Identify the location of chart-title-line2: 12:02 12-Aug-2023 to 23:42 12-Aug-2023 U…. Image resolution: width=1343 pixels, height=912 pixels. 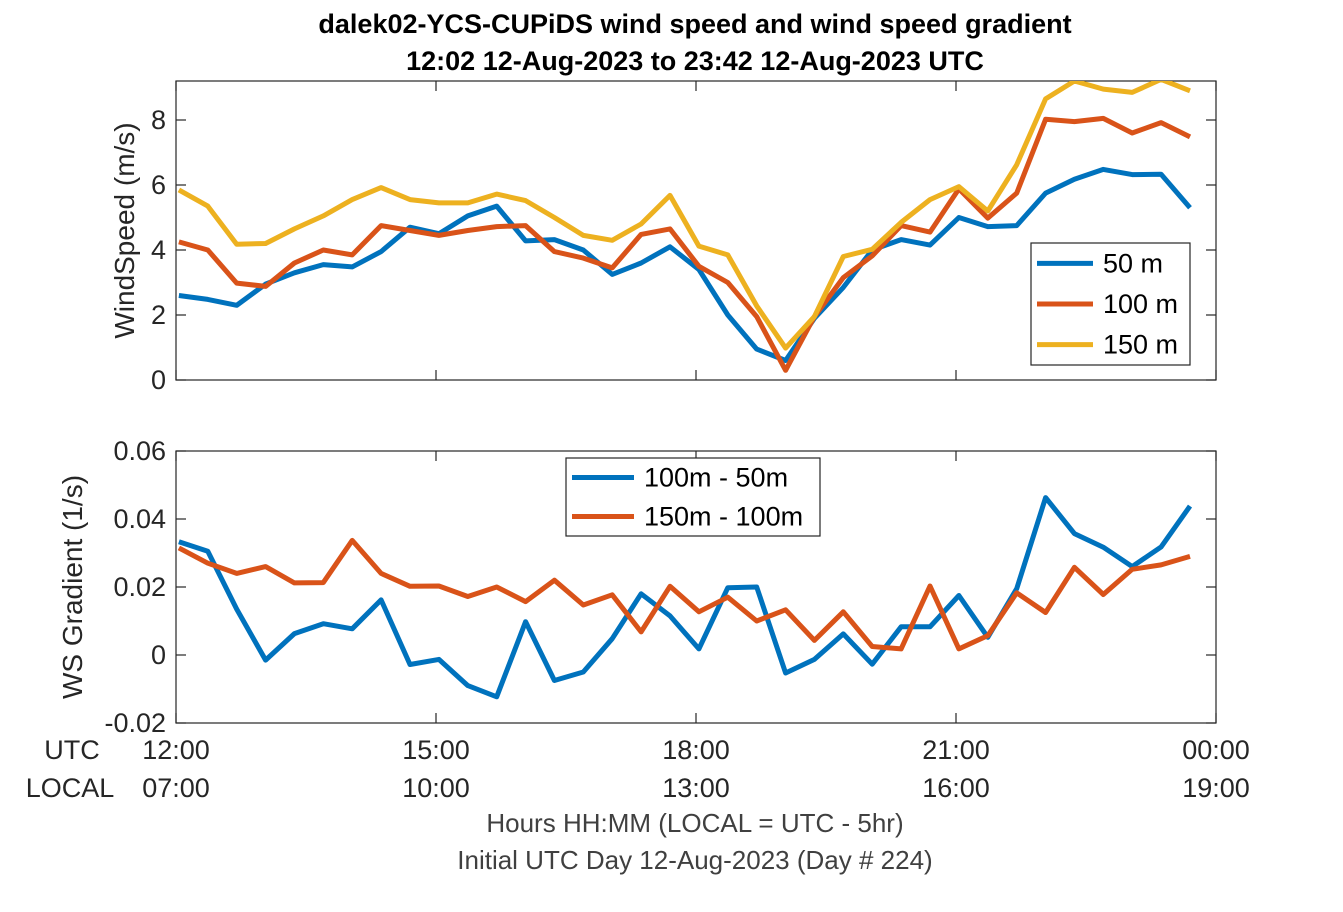
(695, 61).